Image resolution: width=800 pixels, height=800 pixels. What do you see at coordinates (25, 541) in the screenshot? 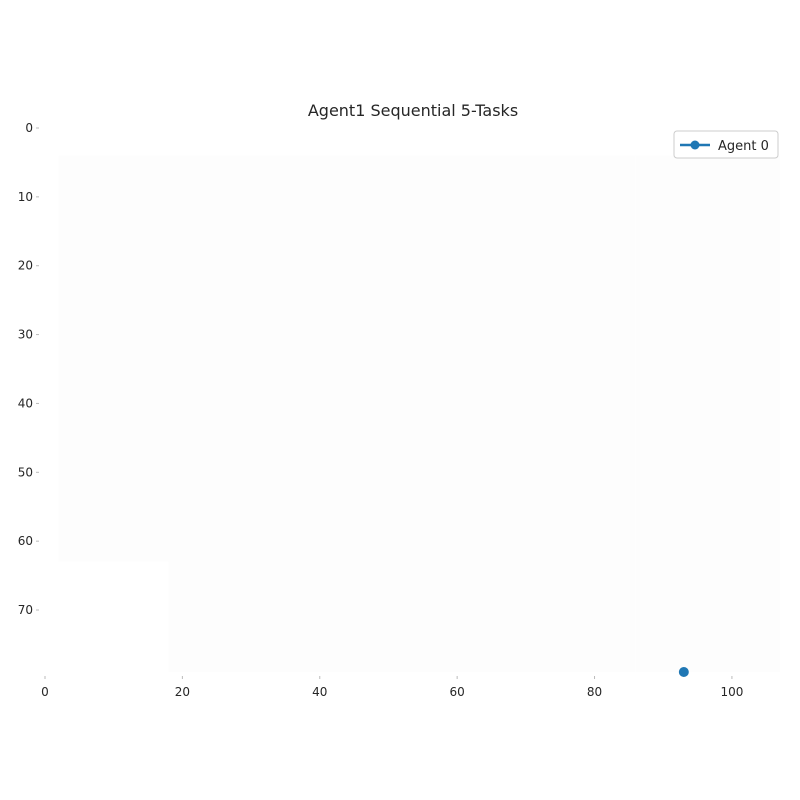
I see `y-tick-label: 60` at bounding box center [25, 541].